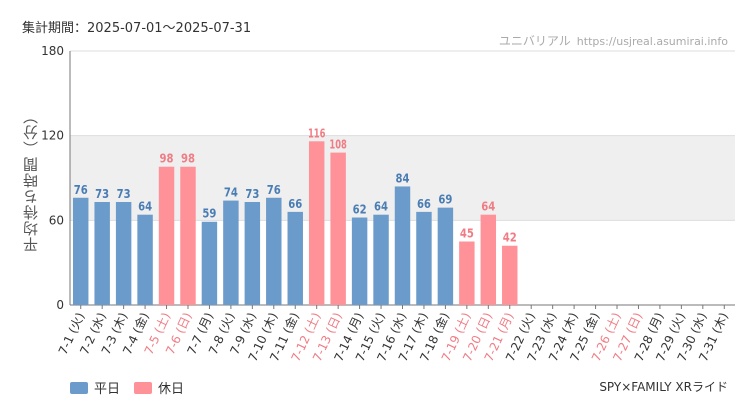 The width and height of the screenshot is (750, 410). Describe the element at coordinates (171, 389) in the screenshot. I see `legend-label-holiday: 休日` at that location.